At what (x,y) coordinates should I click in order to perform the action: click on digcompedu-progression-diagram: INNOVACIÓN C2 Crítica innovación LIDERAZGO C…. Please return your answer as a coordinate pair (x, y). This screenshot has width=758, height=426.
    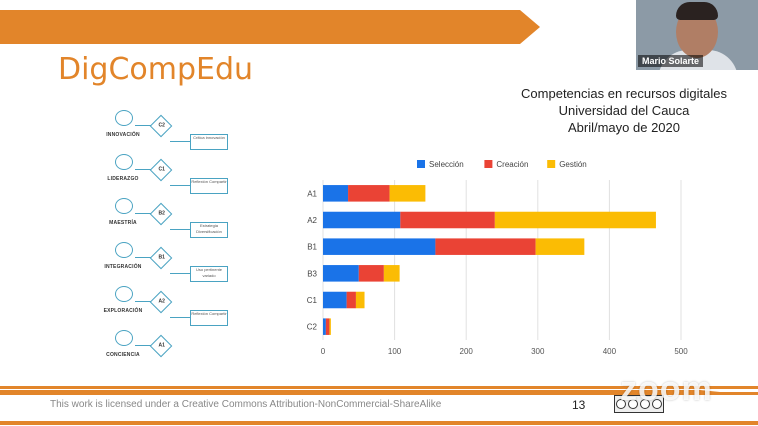
    Looking at the image, I should click on (170, 235).